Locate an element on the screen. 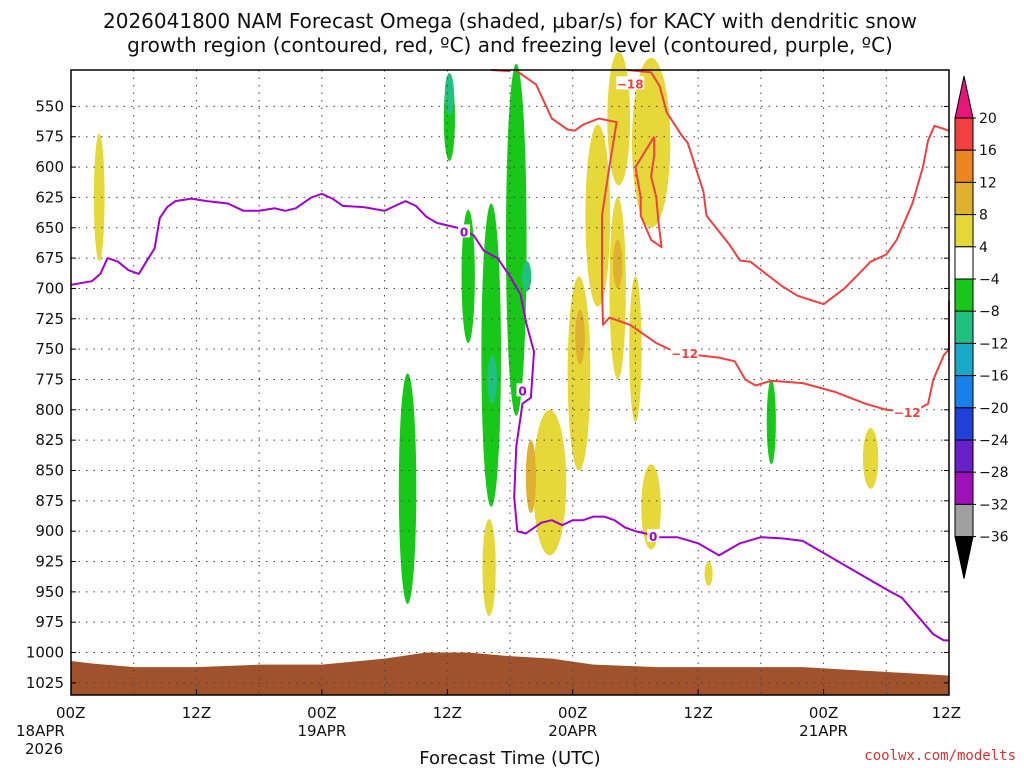 Image resolution: width=1024 pixels, height=768 pixels. y-tick-label: 925 is located at coordinates (49, 562).